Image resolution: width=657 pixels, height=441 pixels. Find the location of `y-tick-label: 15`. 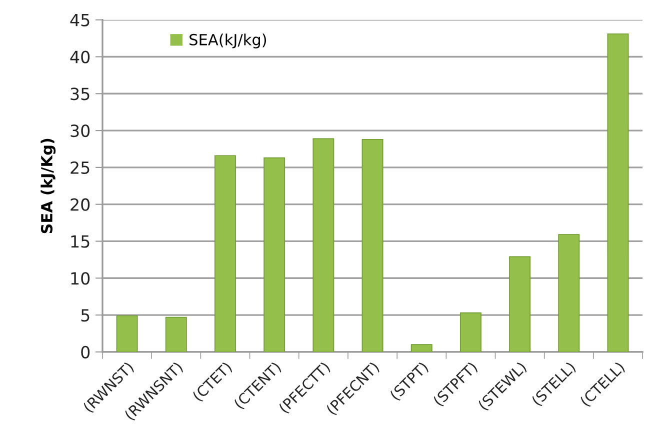

y-tick-label: 15 is located at coordinates (80, 241).